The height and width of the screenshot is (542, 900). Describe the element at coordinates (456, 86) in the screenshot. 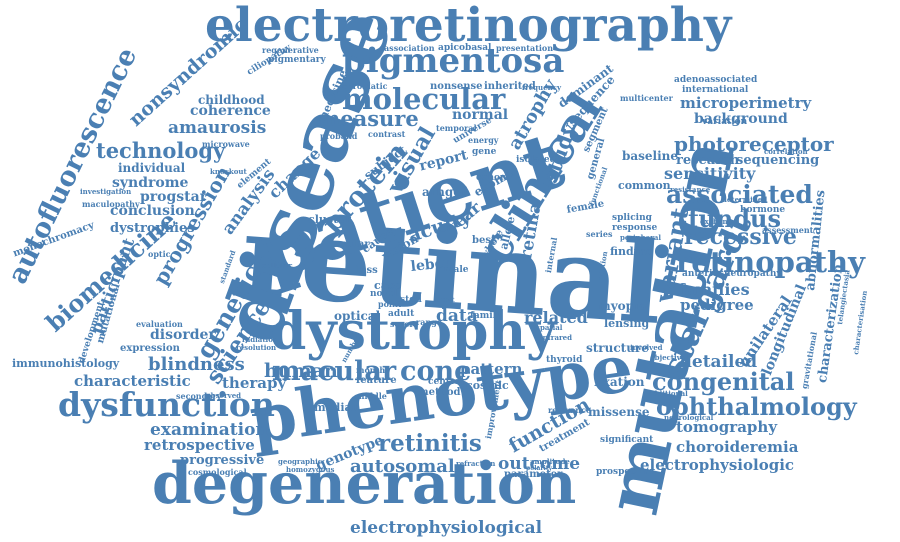

I see `word-nonsense: nonsense` at that location.